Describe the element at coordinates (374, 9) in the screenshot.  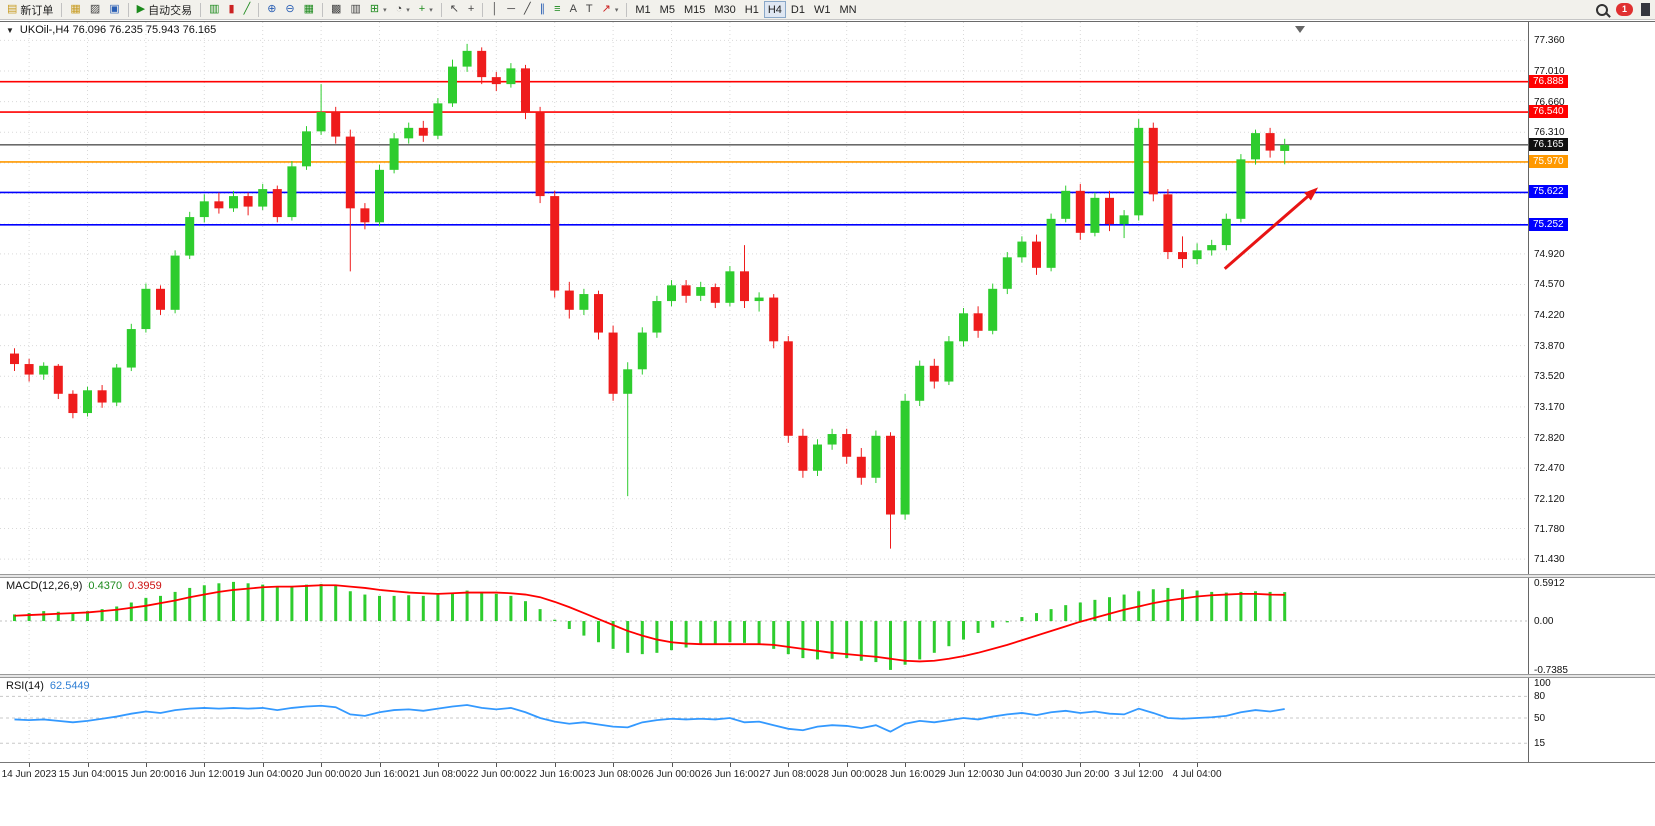
I see `add-chart-icon: ⊞` at that location.